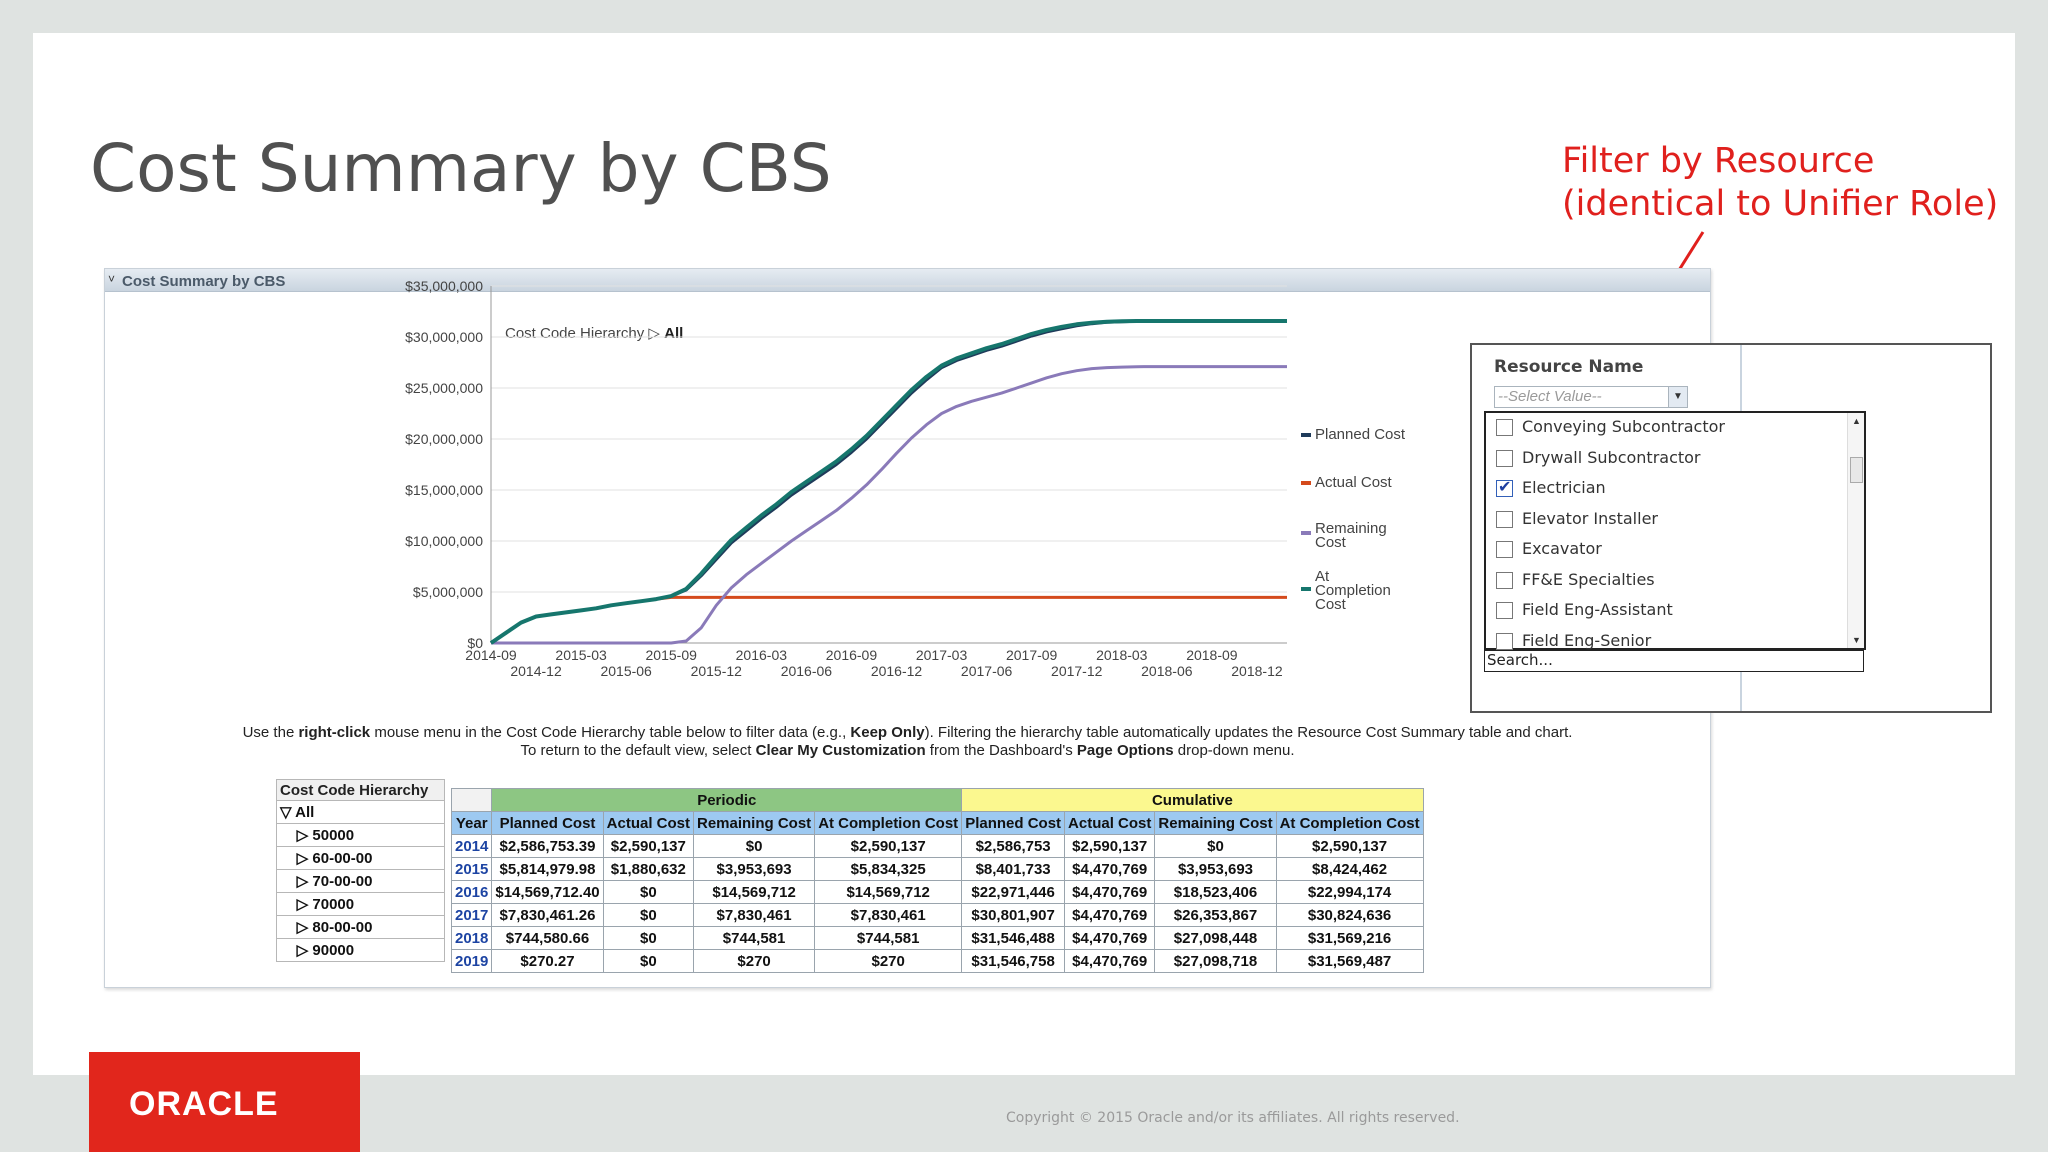 The height and width of the screenshot is (1152, 2048). I want to click on value-cell: $744,581, so click(888, 938).